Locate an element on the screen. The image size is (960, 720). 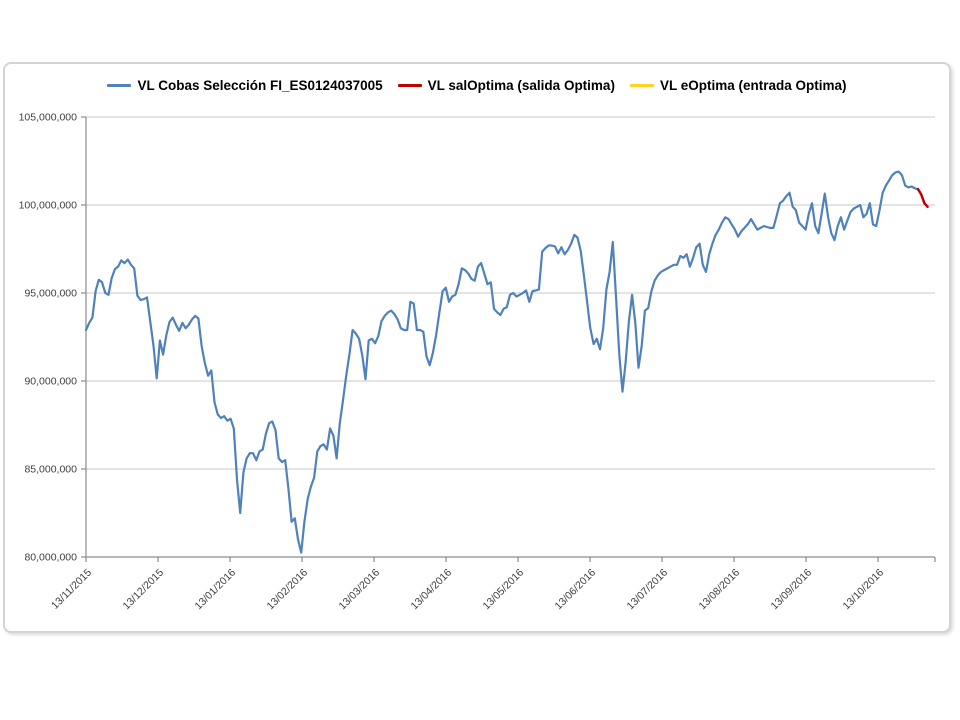
legend-label-saloptima: VL salOptima (salida Optima) is located at coordinates (521, 85).